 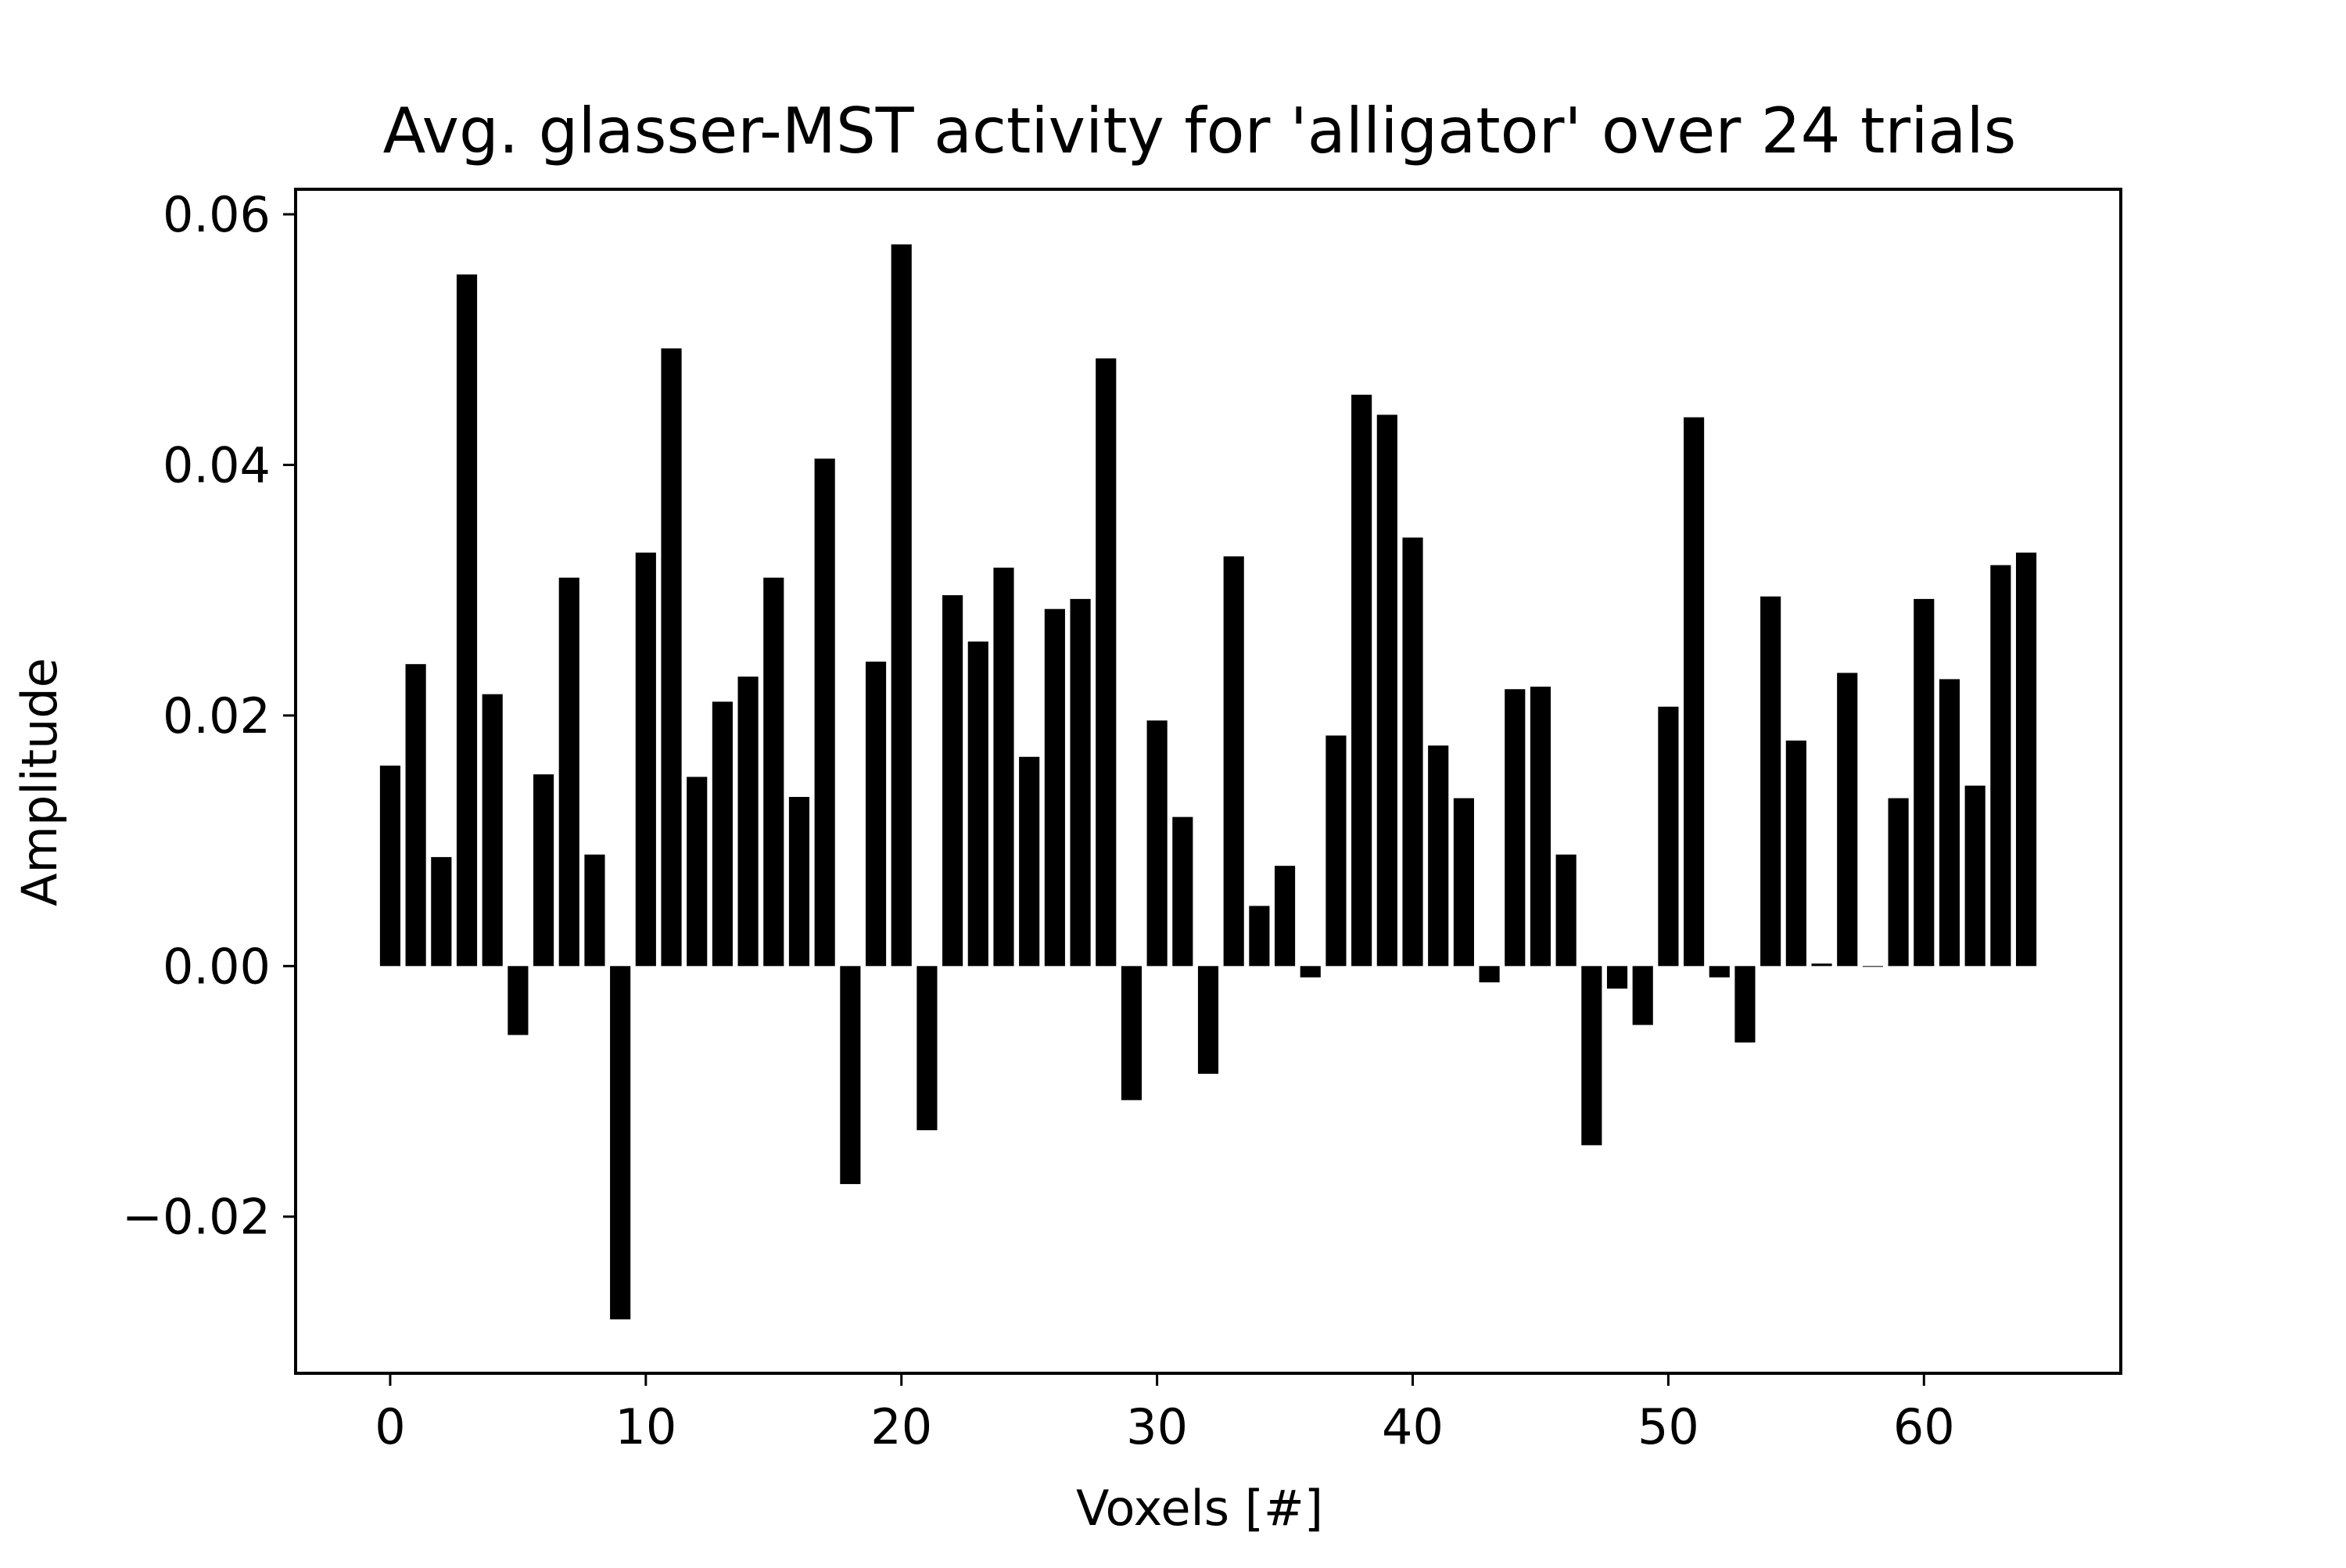 I want to click on x-tick-label: 30, so click(x=1157, y=1426).